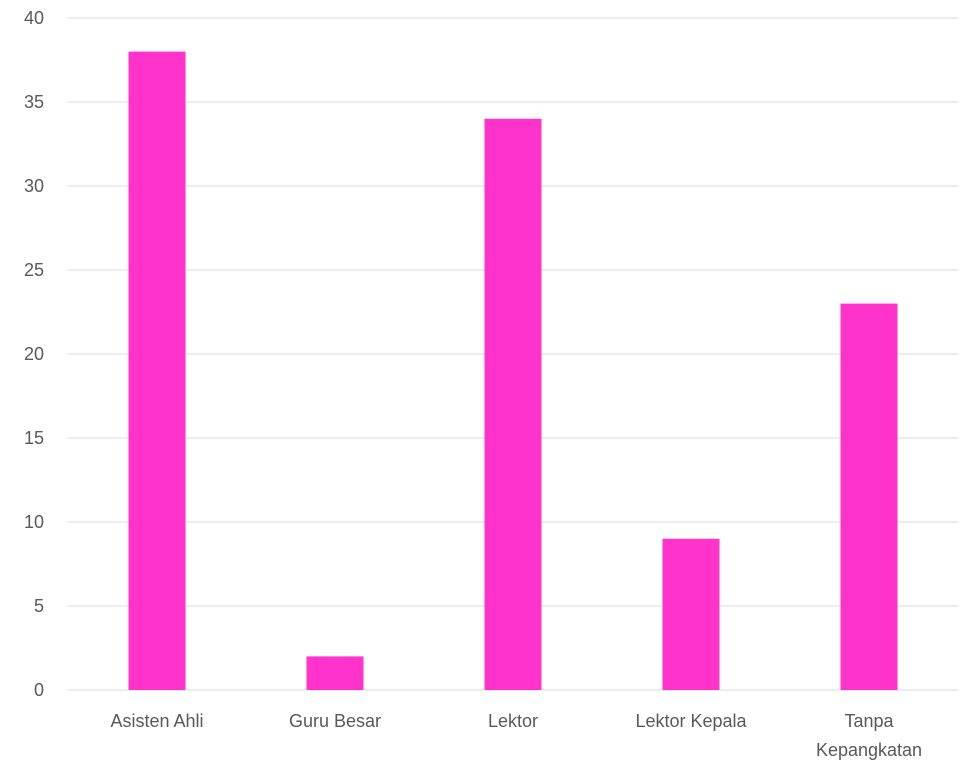 The width and height of the screenshot is (971, 766). Describe the element at coordinates (157, 371) in the screenshot. I see `bar-asisten-ahli` at that location.